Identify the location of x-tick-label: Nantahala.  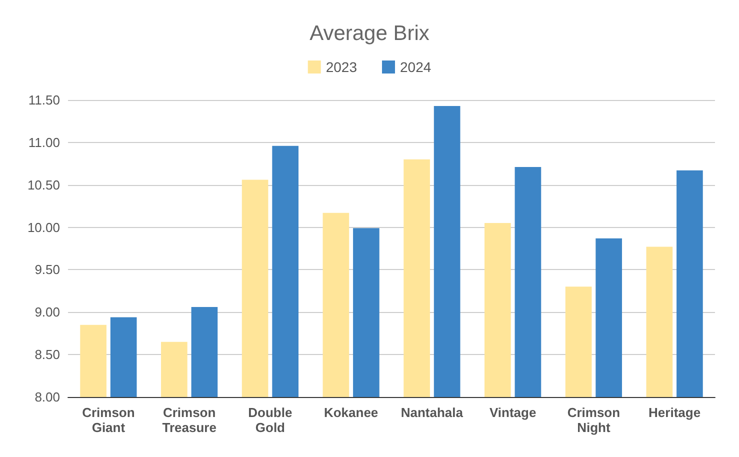
(432, 412).